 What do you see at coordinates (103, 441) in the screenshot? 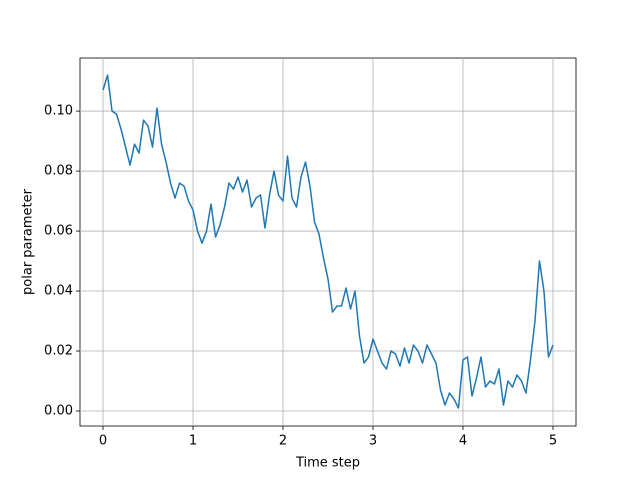
I see `x-tick-label: 0` at bounding box center [103, 441].